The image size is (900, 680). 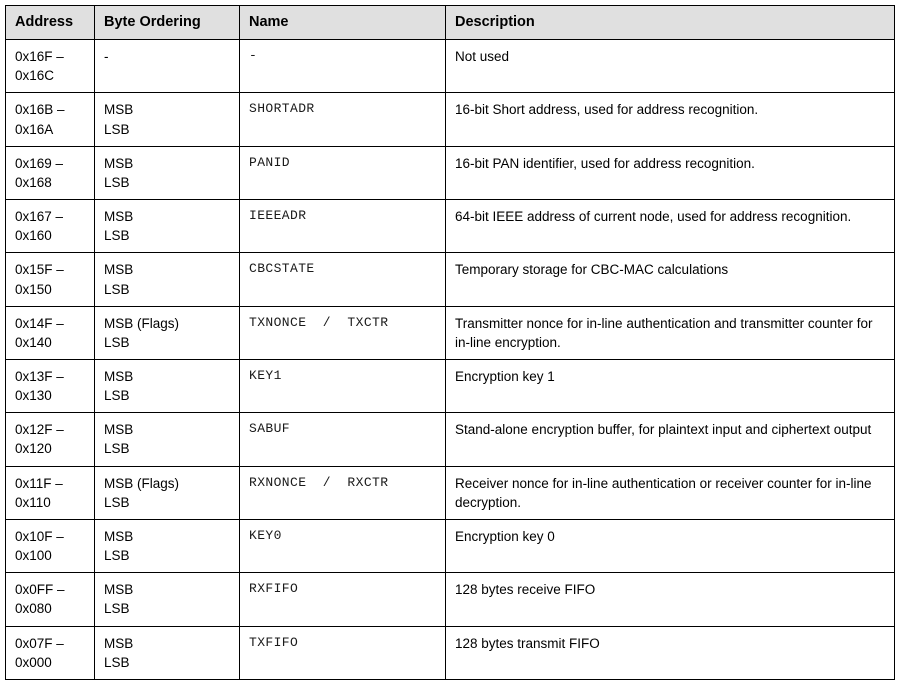 What do you see at coordinates (670, 386) in the screenshot?
I see `table-cell-description: Encryption key 1` at bounding box center [670, 386].